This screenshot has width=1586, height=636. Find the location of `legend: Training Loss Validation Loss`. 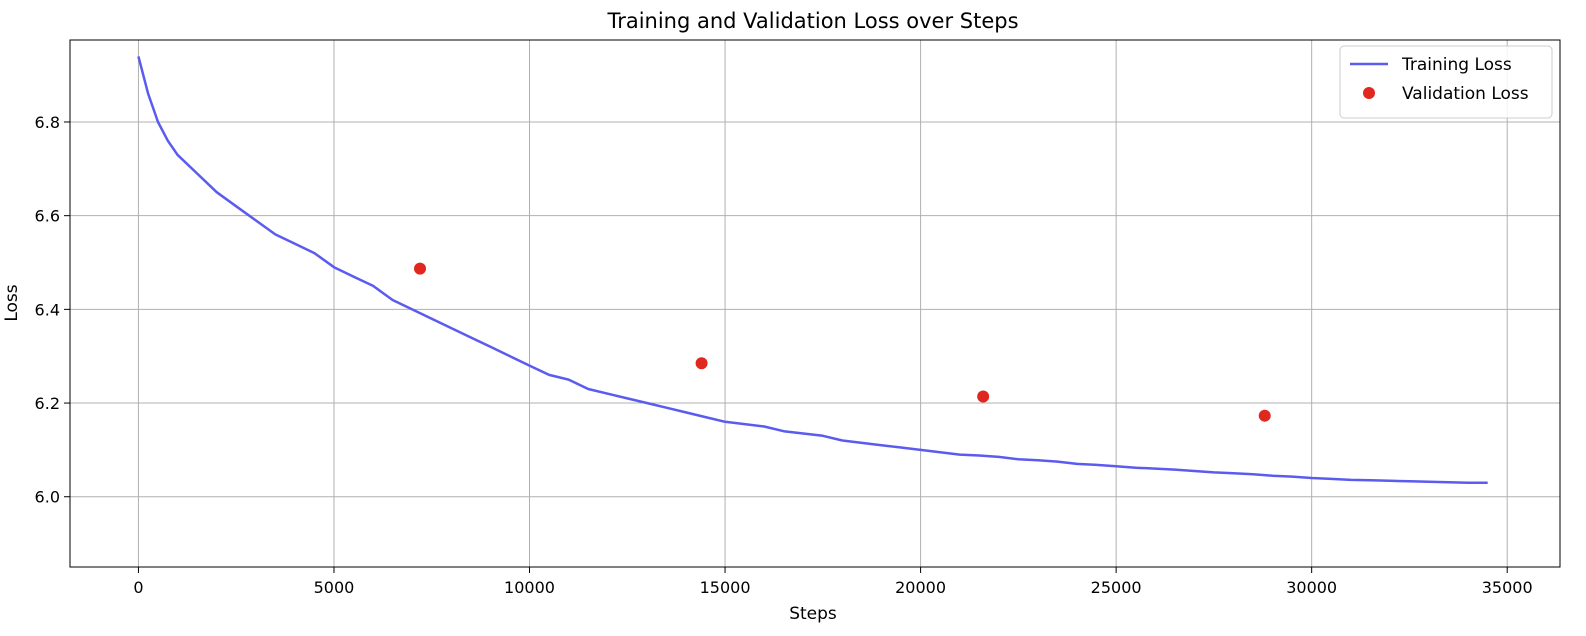

legend: Training Loss Validation Loss is located at coordinates (1446, 82).